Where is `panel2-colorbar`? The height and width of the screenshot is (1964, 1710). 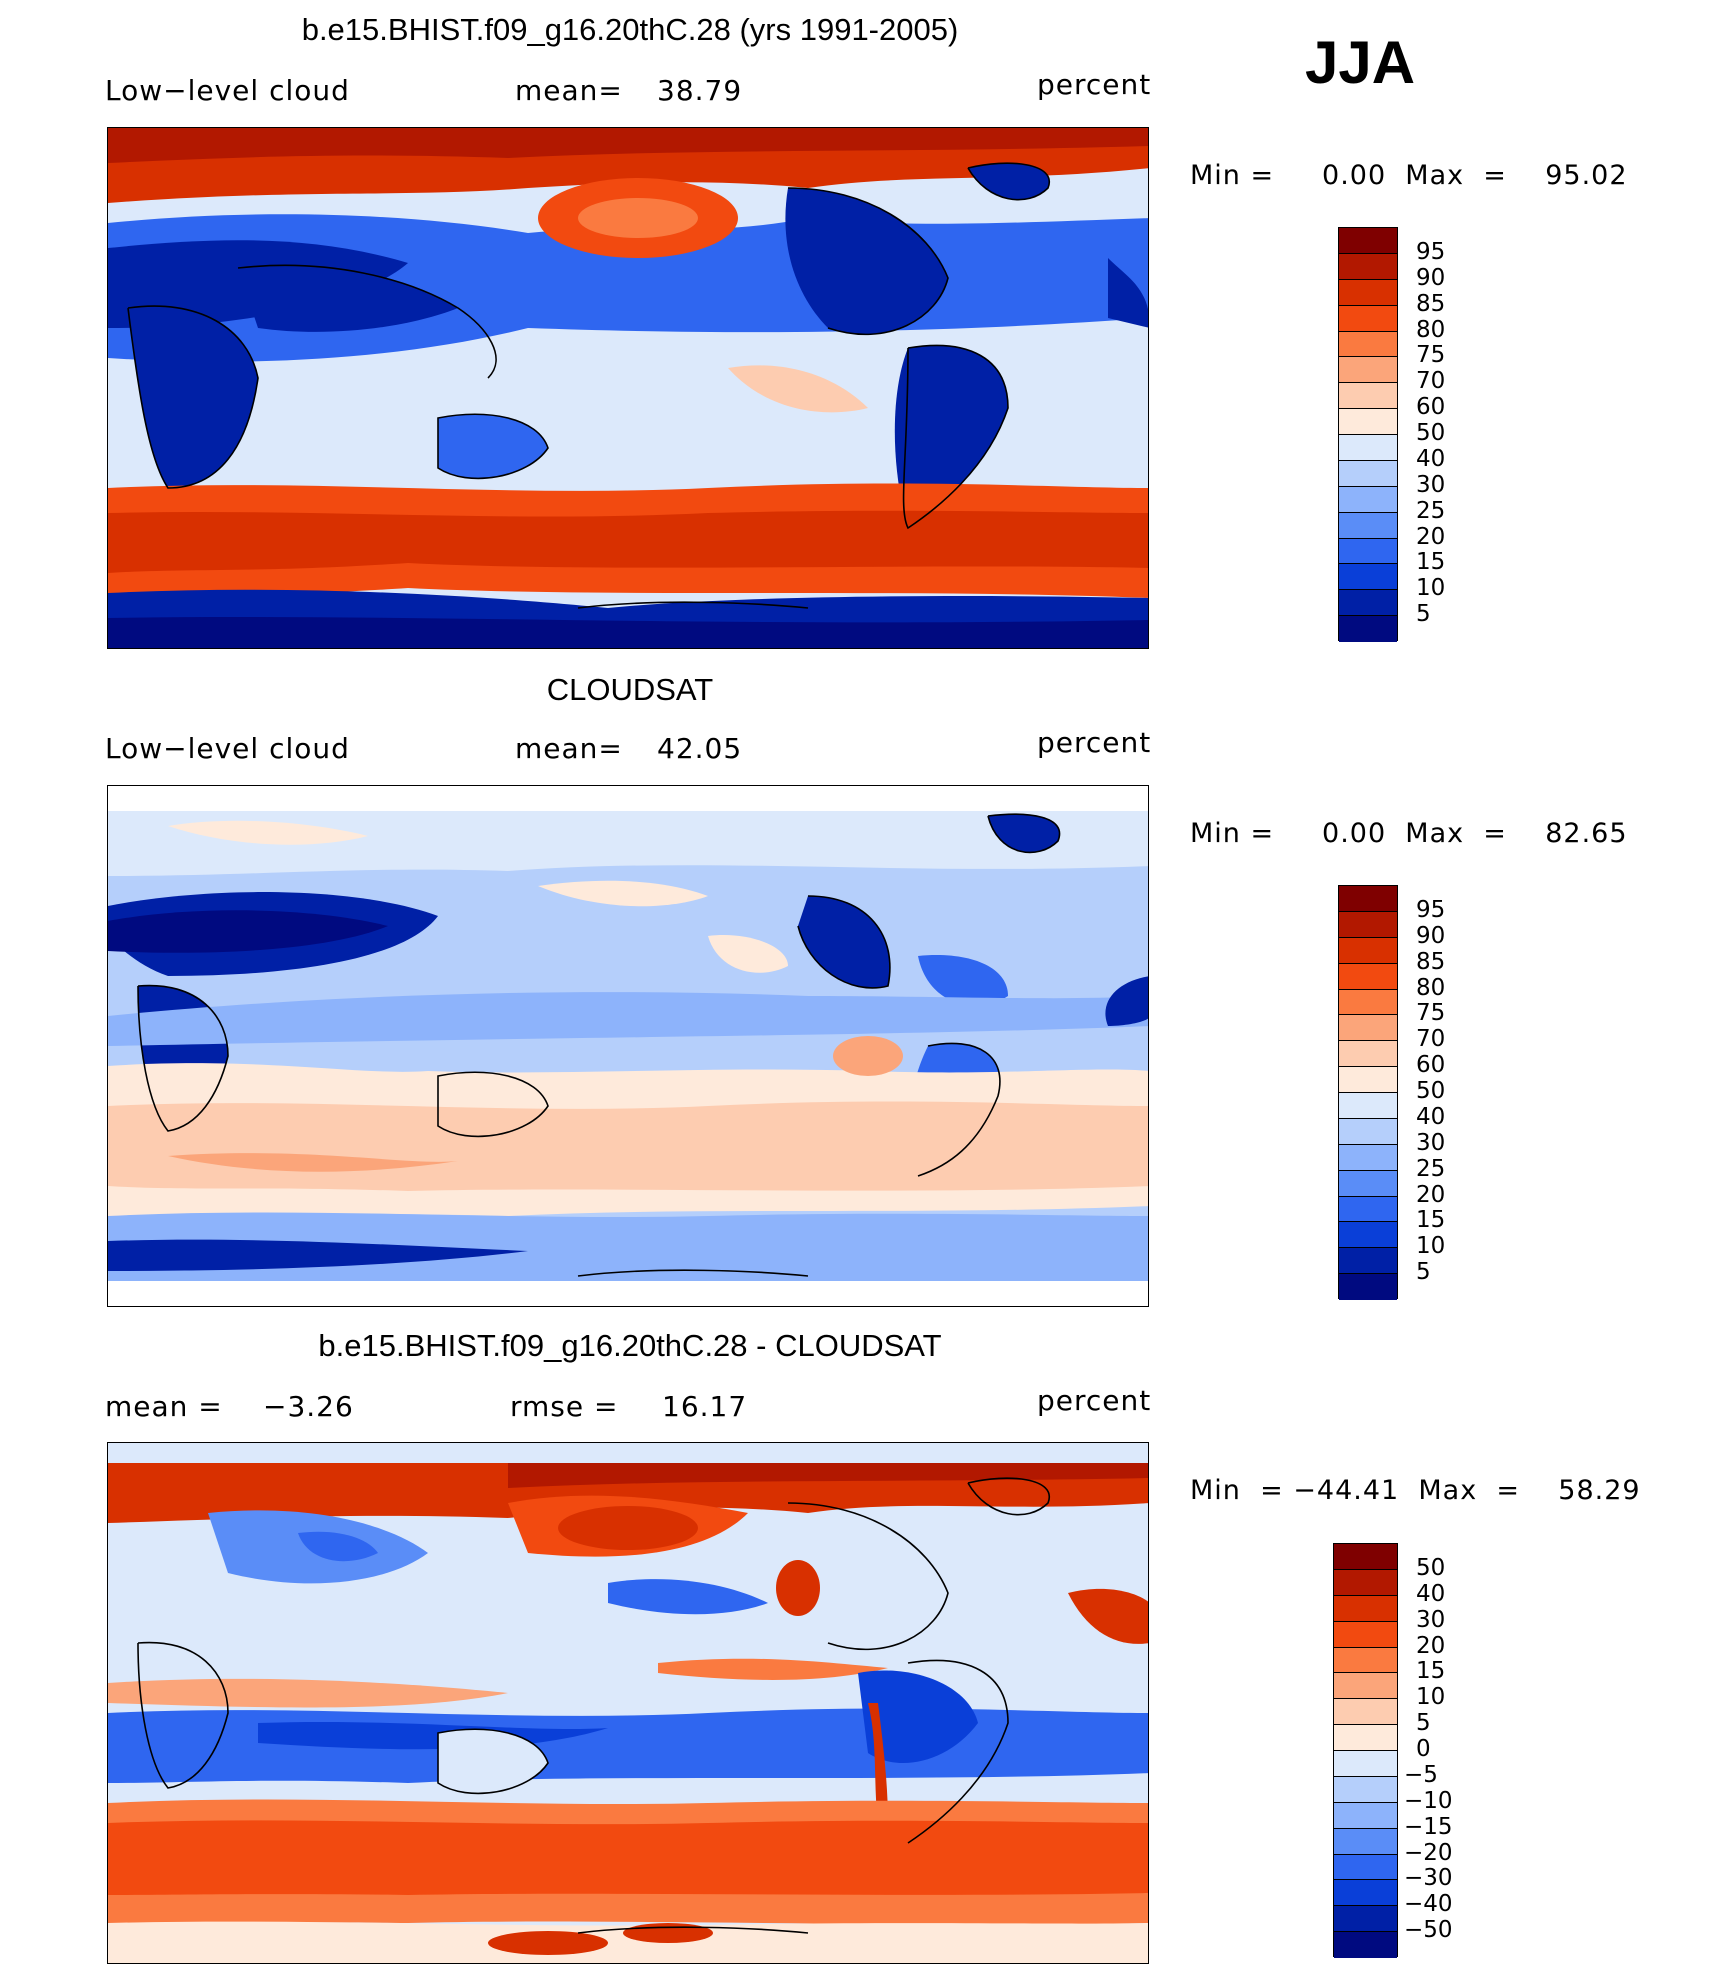 panel2-colorbar is located at coordinates (1368, 1092).